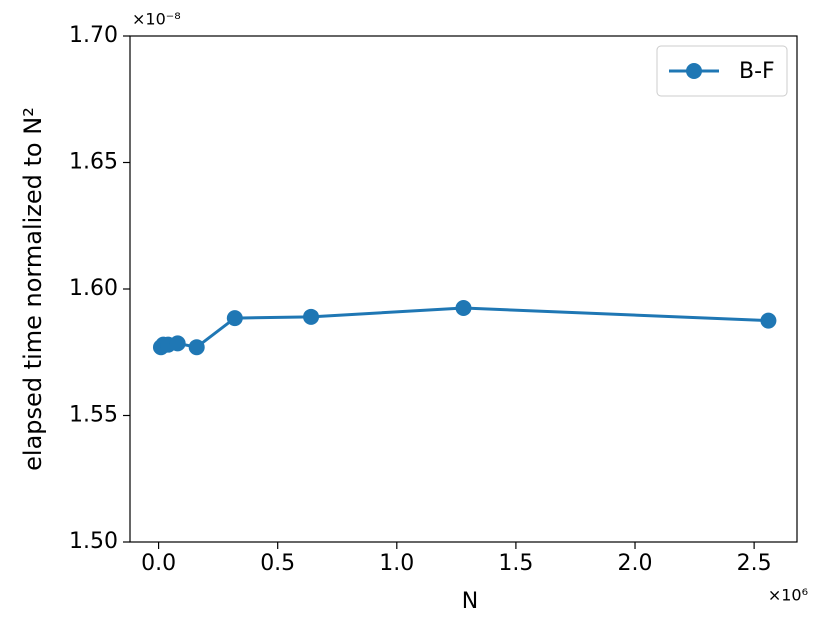  What do you see at coordinates (33, 289) in the screenshot?
I see `y-axis-label: elapsed time normalized to N²` at bounding box center [33, 289].